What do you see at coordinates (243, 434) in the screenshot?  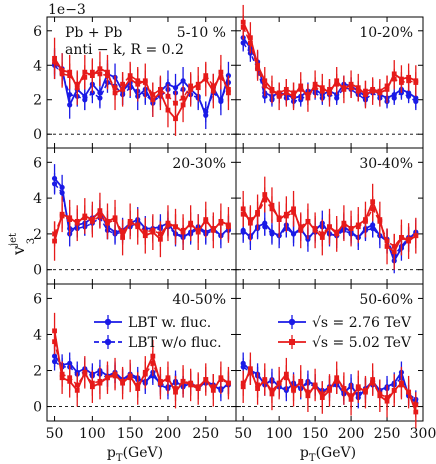 I see `x-tick-label: 50` at bounding box center [243, 434].